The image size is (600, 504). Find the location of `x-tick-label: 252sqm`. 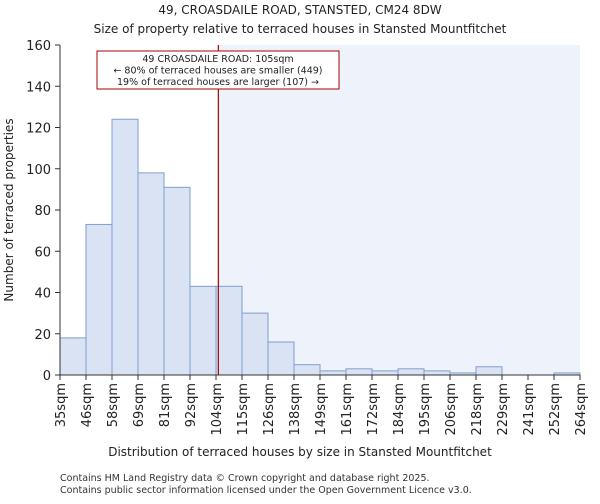

x-tick-label: 252sqm is located at coordinates (555, 409).